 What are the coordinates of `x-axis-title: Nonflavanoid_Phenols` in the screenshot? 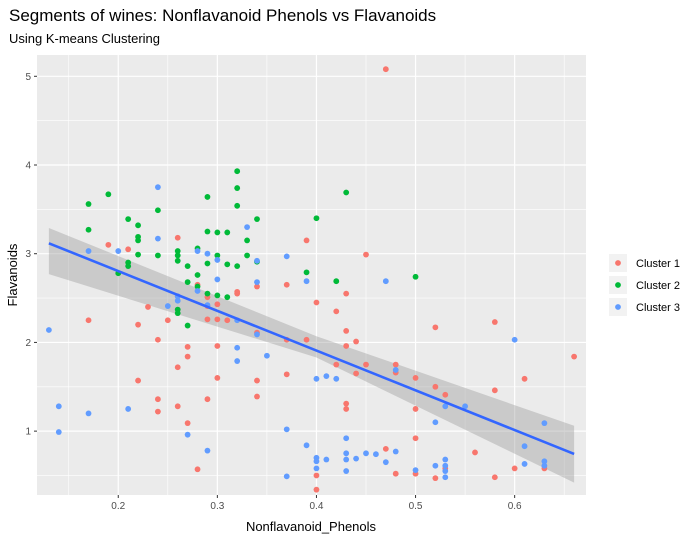 It's located at (311, 526).